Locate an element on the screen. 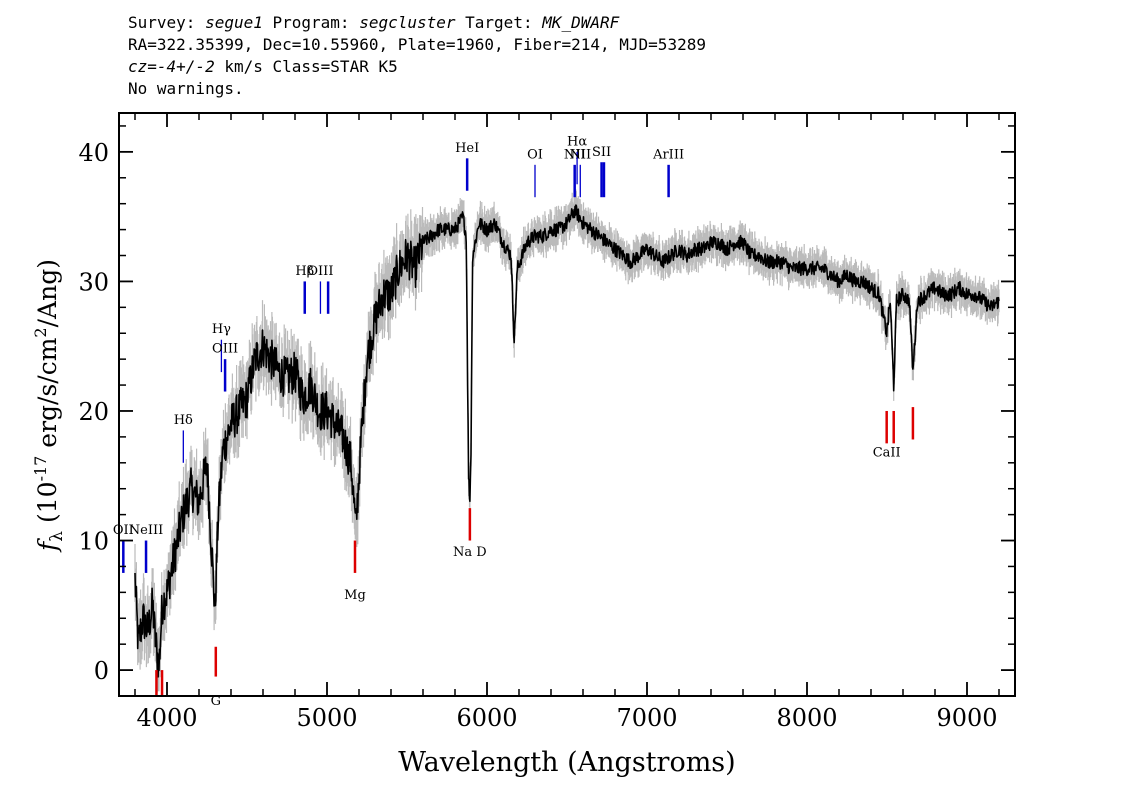  x-axis-label: Wavelength (Angstroms) is located at coordinates (566, 762).